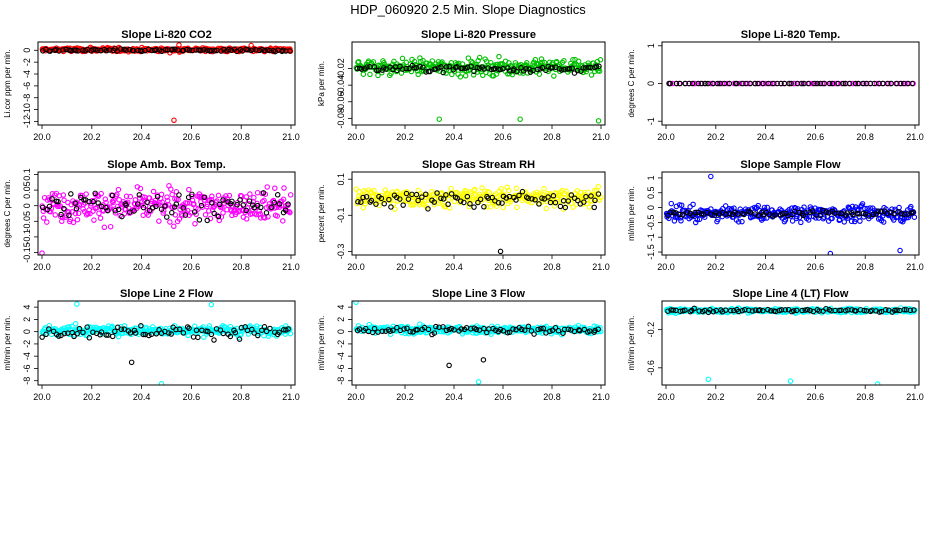 The width and height of the screenshot is (936, 540). I want to click on panel-title: Slope Amb. Box Temp., so click(166, 165).